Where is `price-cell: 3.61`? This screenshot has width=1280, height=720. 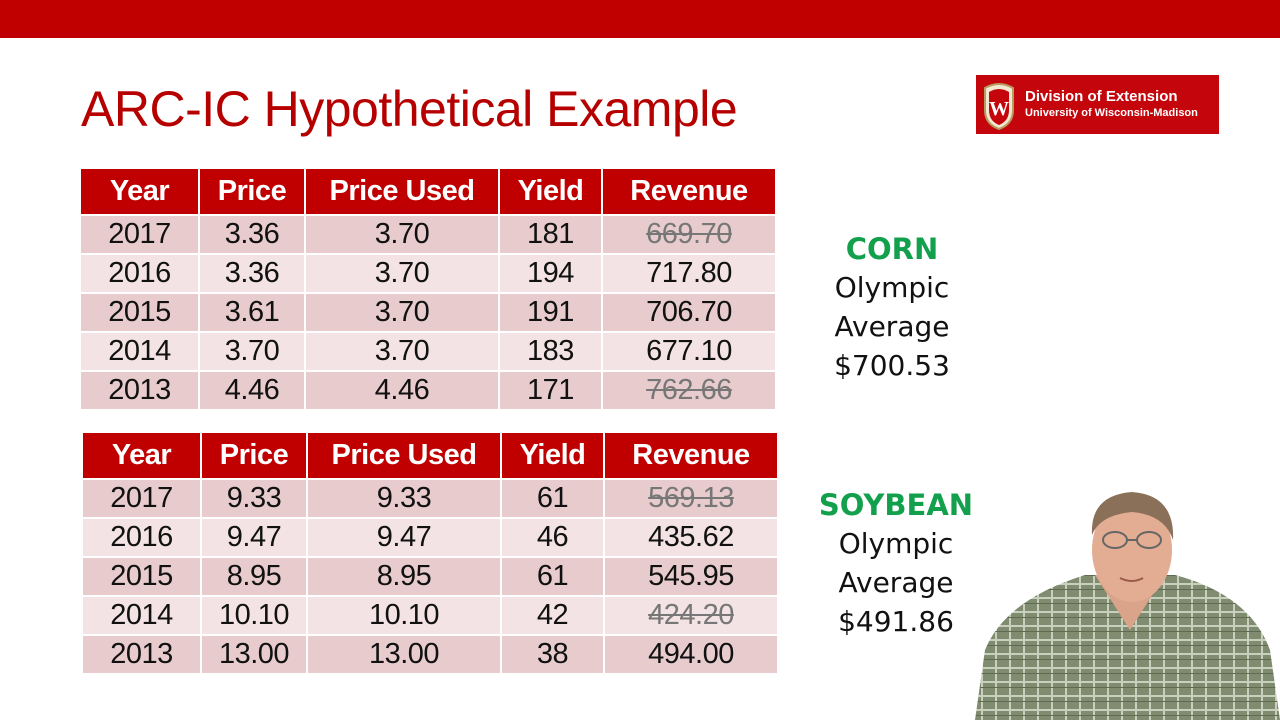
price-cell: 3.61 is located at coordinates (252, 312).